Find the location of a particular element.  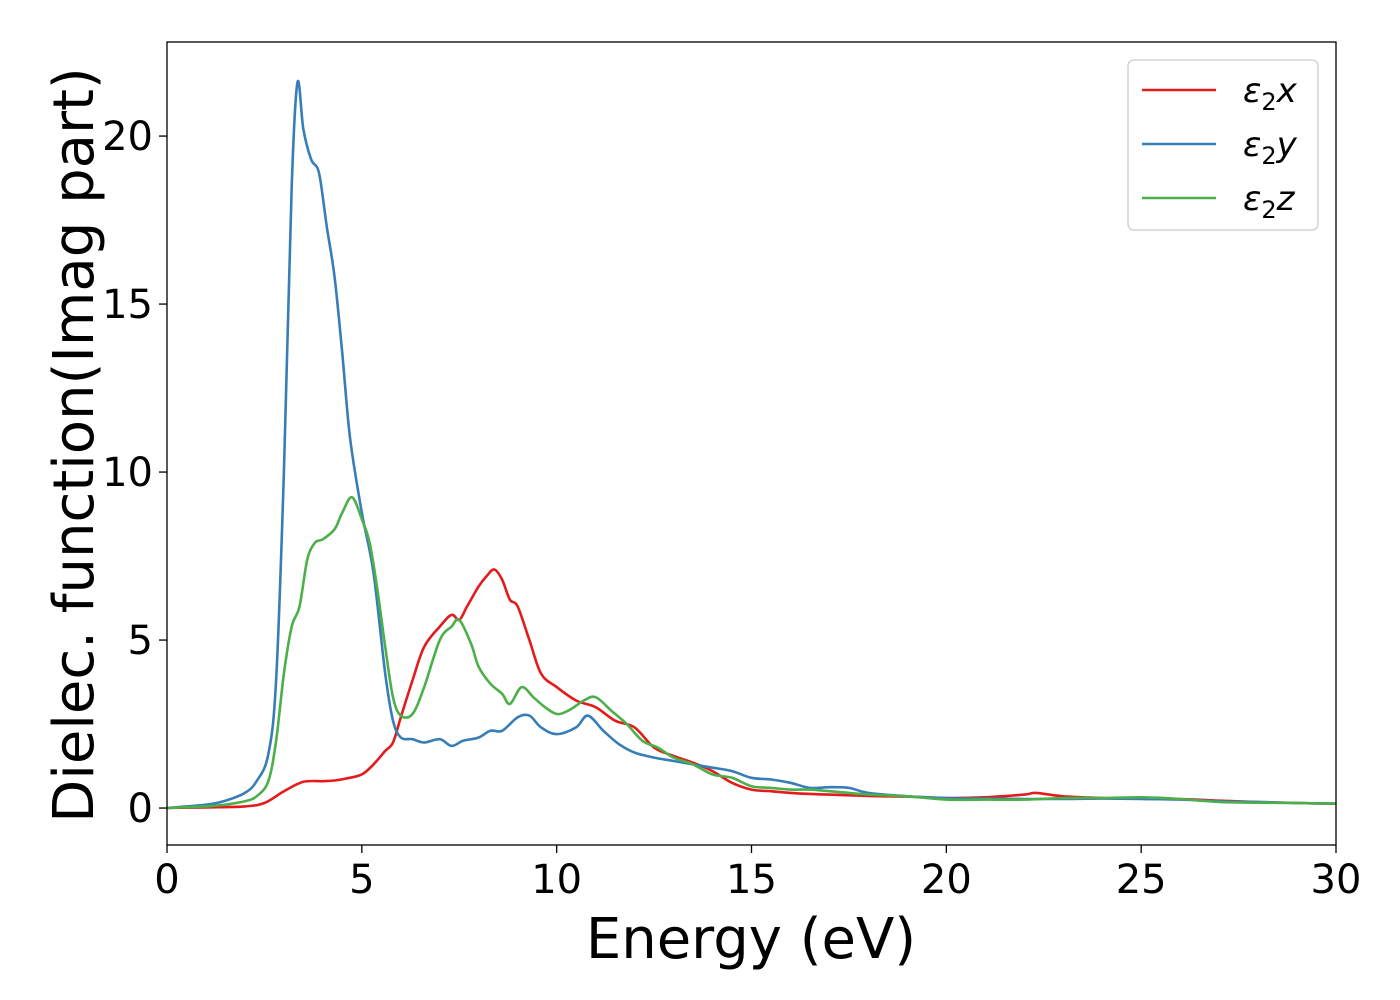

x-axis-title: Energy (eV) is located at coordinates (751, 939).